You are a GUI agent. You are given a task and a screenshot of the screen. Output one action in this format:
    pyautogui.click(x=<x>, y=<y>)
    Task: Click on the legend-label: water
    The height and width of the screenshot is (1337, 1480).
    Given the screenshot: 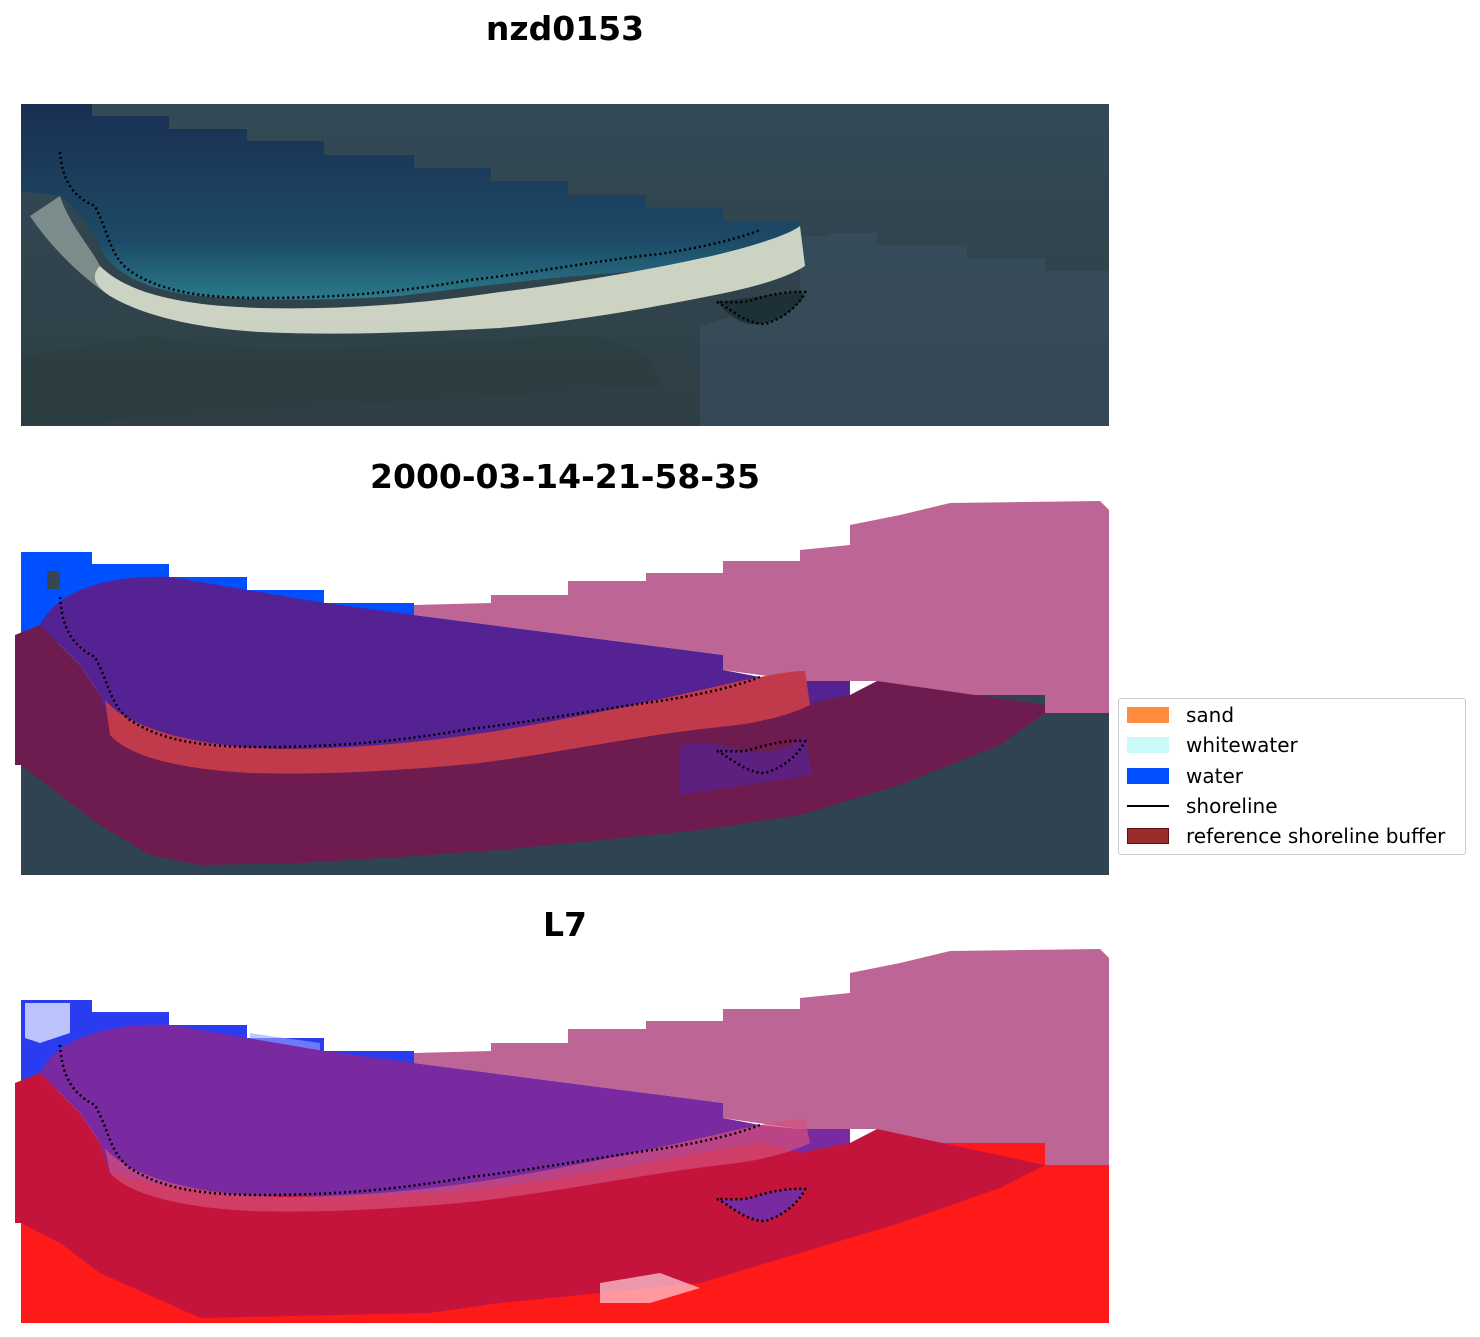 What is the action you would take?
    pyautogui.click(x=1214, y=776)
    